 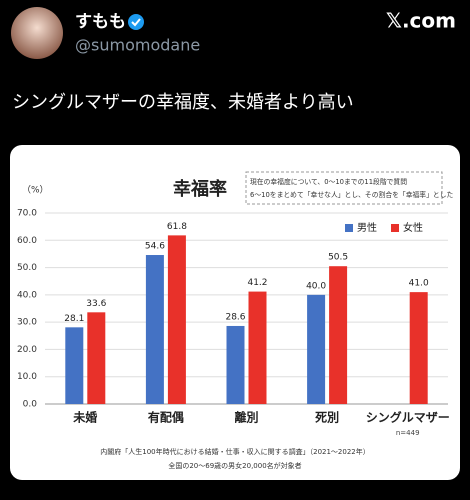 What do you see at coordinates (200, 189) in the screenshot?
I see `chart-title: 幸福率` at bounding box center [200, 189].